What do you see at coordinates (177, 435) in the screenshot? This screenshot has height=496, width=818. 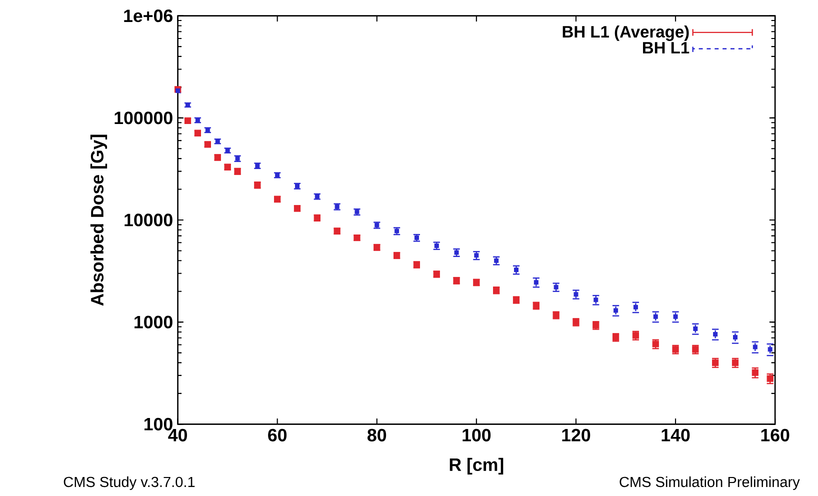 I see `x-tick-label: 40` at bounding box center [177, 435].